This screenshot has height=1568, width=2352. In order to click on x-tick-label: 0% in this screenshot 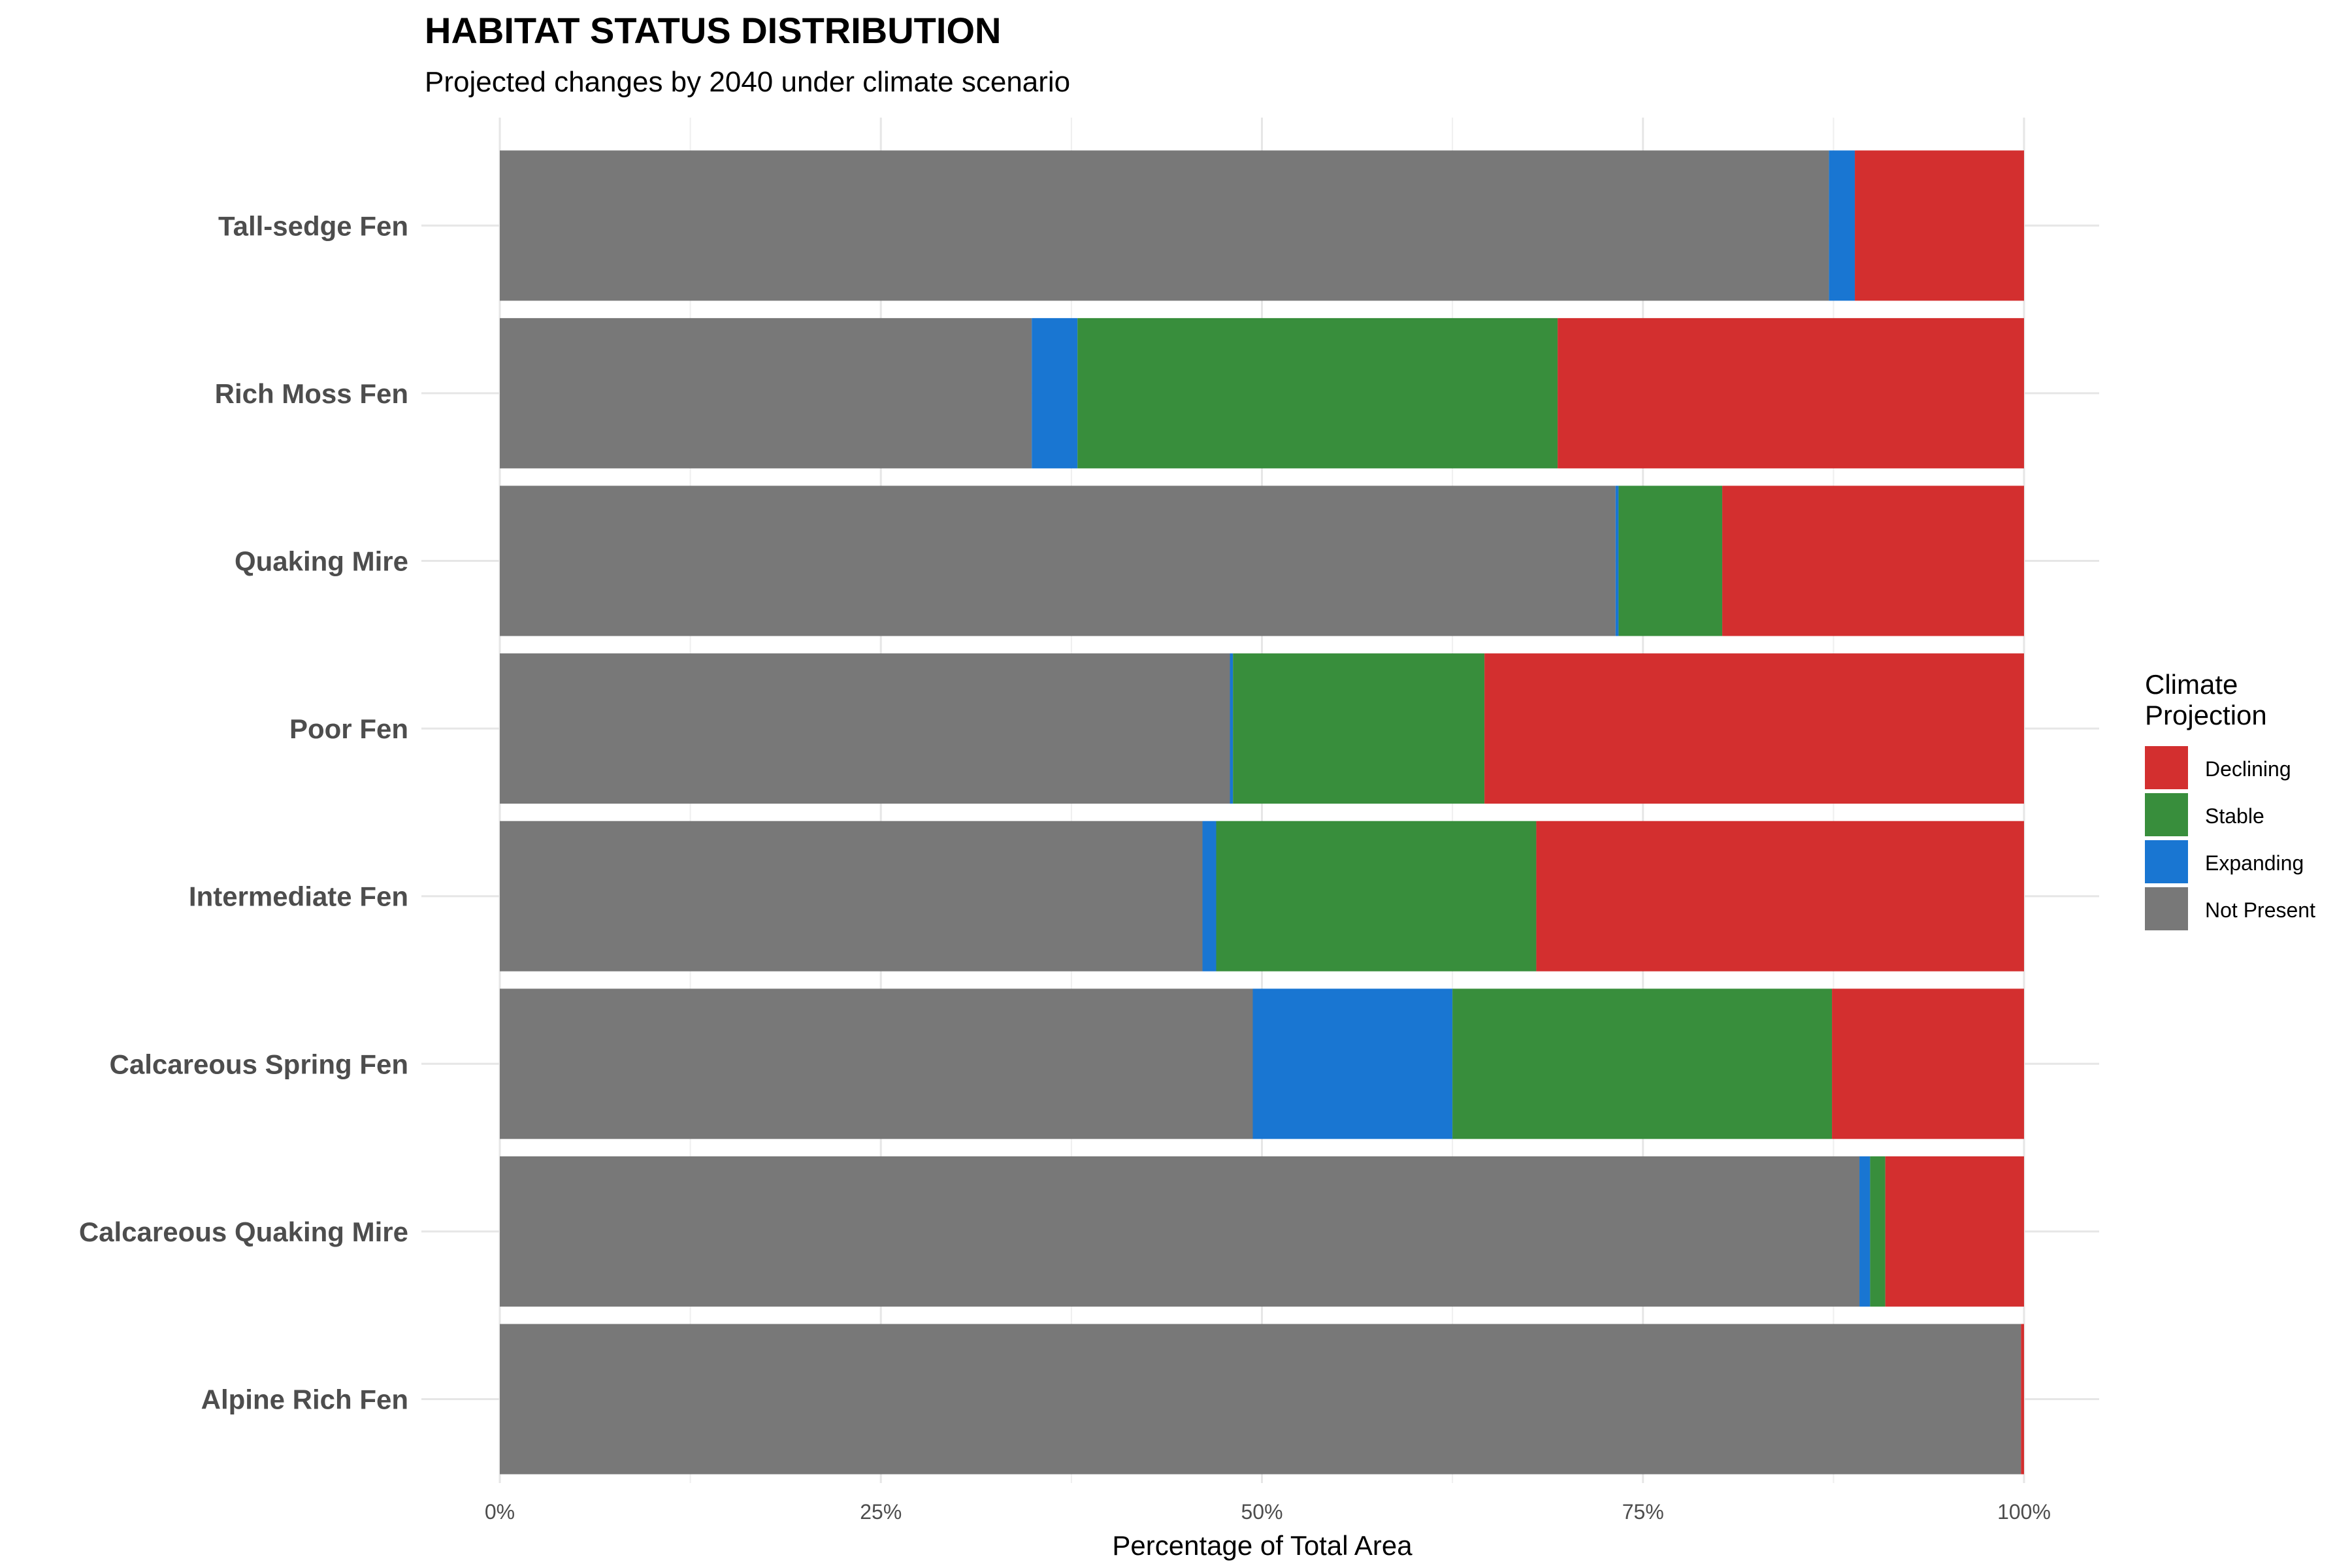, I will do `click(500, 1512)`.